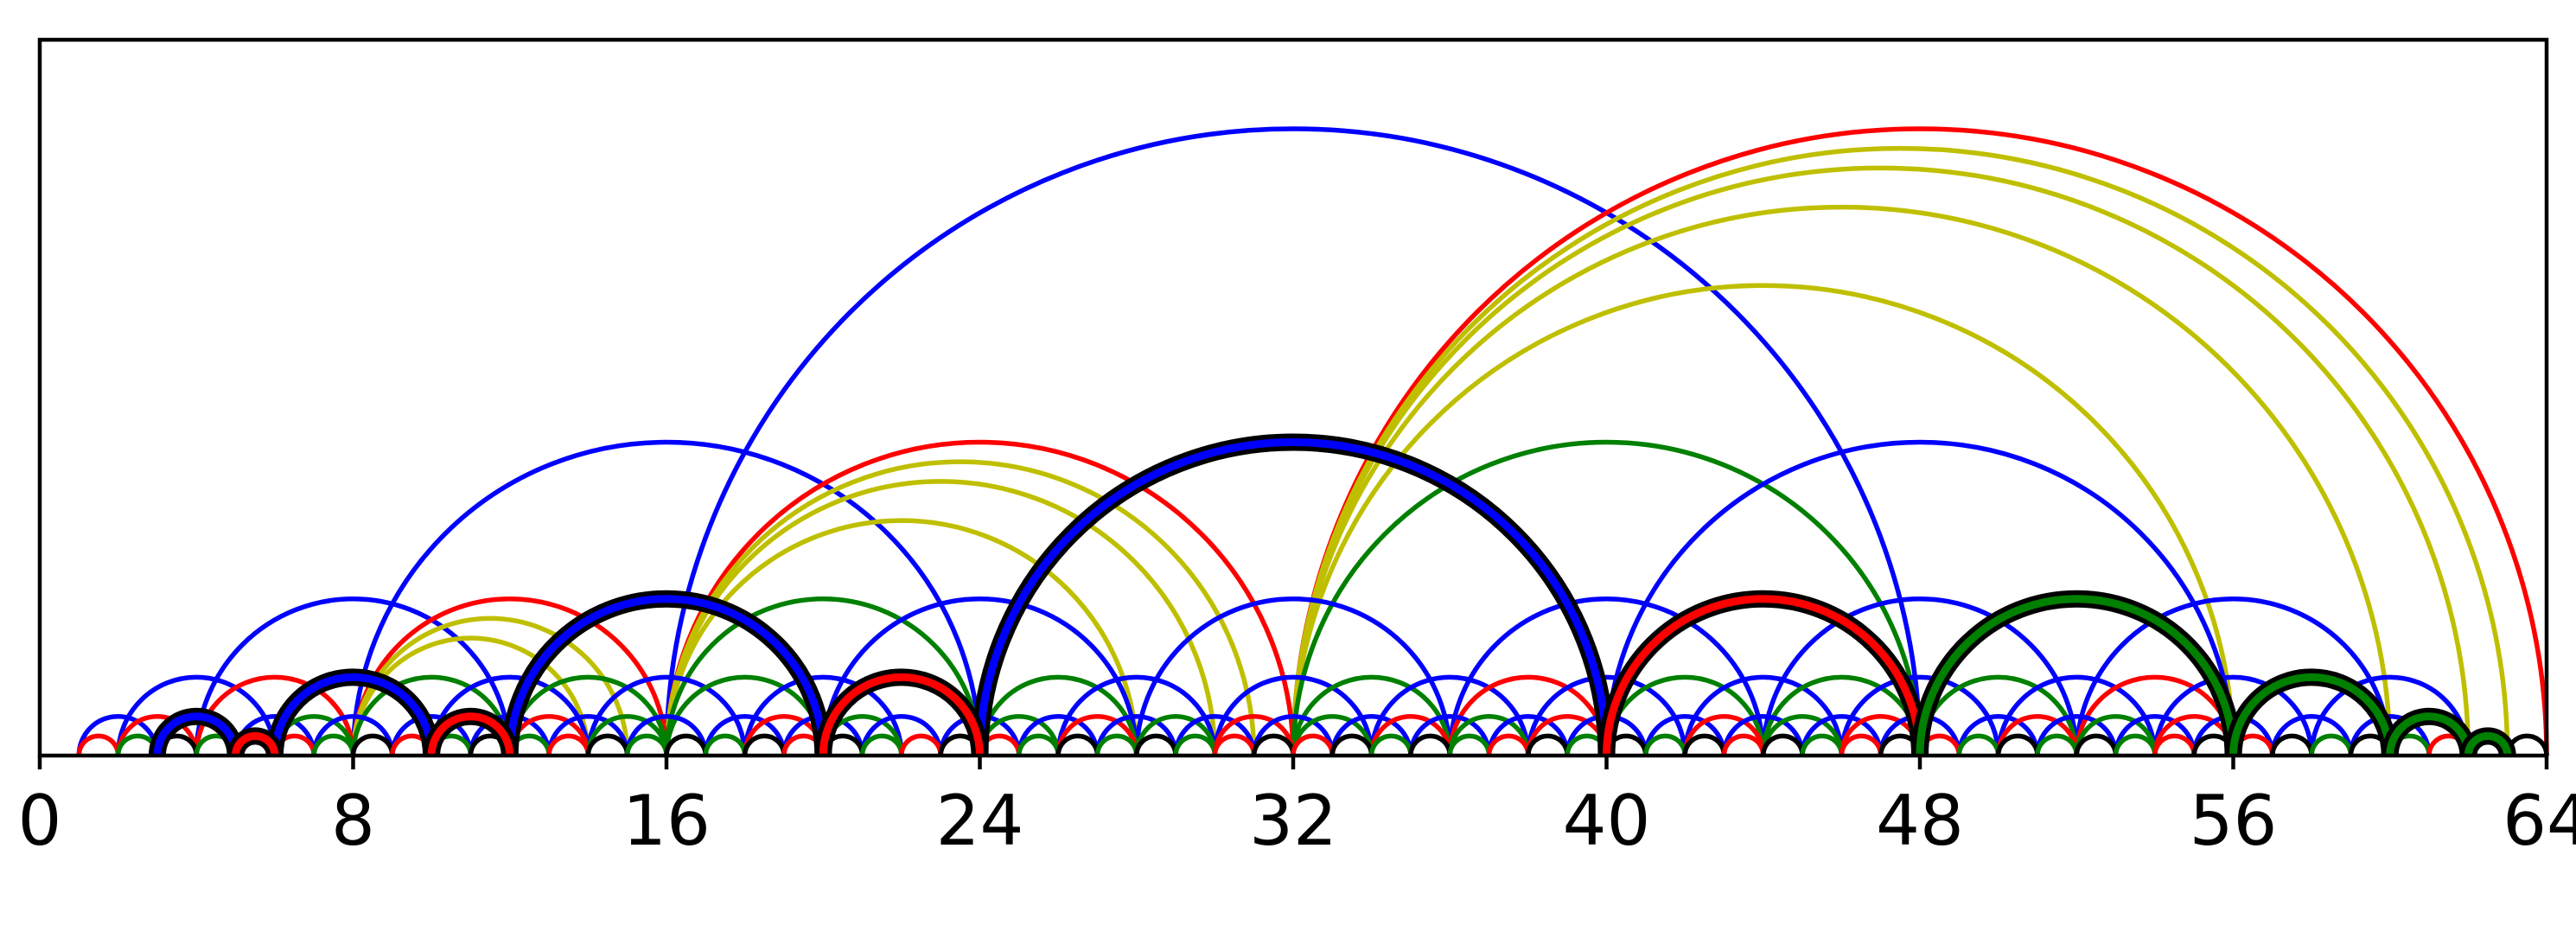 Image resolution: width=2576 pixels, height=925 pixels. Describe the element at coordinates (2234, 821) in the screenshot. I see `x-tick-label: 56` at that location.